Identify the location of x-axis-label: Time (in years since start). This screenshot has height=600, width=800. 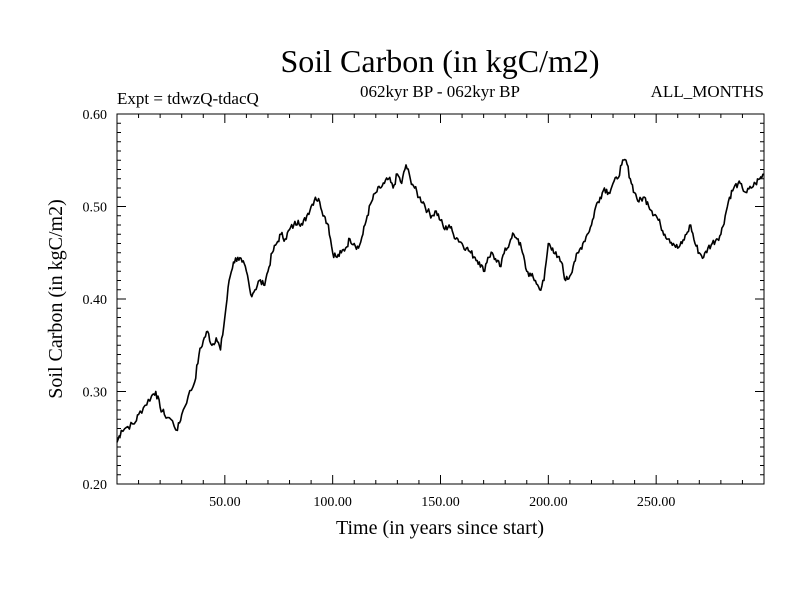
(440, 528).